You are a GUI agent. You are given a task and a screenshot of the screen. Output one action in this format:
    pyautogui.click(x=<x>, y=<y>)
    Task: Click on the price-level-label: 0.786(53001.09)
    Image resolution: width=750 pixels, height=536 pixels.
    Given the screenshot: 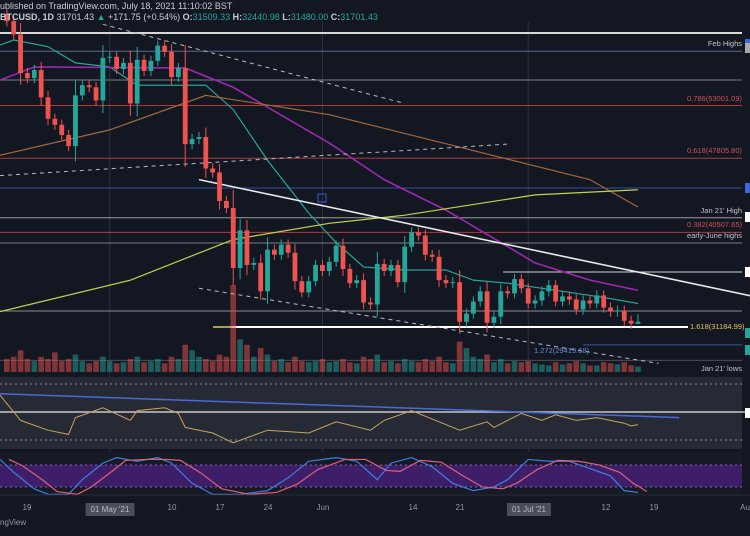 What is the action you would take?
    pyautogui.click(x=714, y=98)
    